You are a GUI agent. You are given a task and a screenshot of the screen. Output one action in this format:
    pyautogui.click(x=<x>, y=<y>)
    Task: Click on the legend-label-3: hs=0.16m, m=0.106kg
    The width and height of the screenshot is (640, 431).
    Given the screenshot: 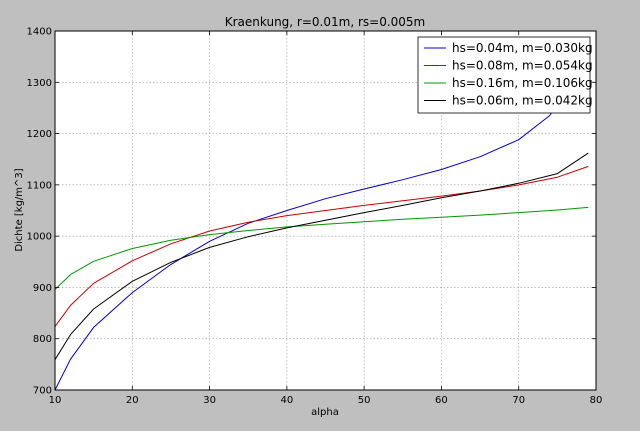 What is the action you would take?
    pyautogui.click(x=522, y=83)
    